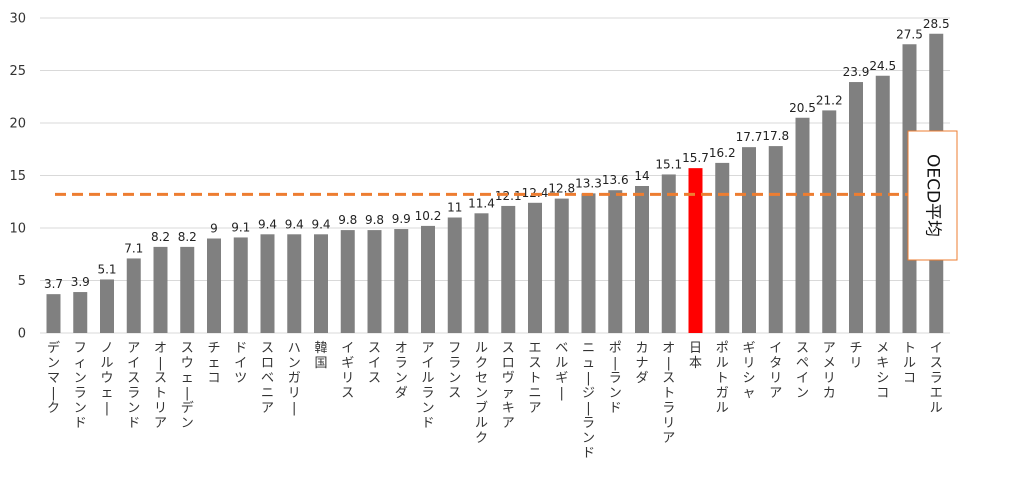 Image resolution: width=1024 pixels, height=481 pixels. I want to click on category-label: 韓国, so click(320, 356).